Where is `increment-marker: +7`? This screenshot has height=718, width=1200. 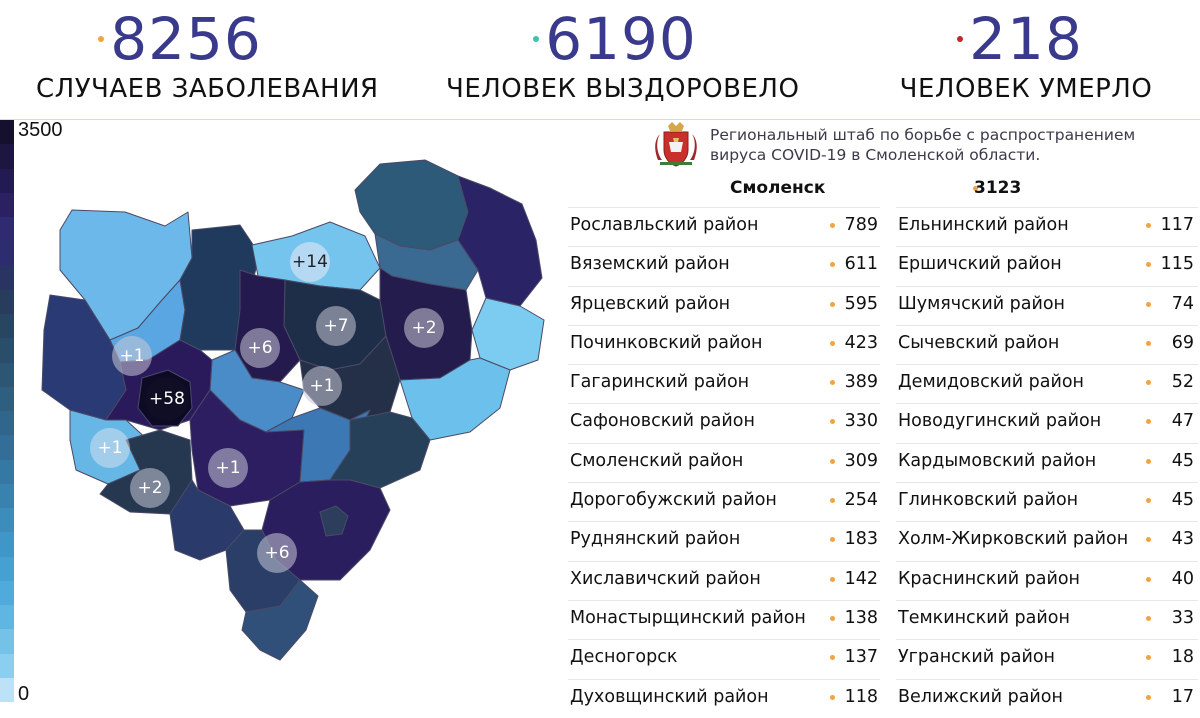
increment-marker: +7 is located at coordinates (336, 326).